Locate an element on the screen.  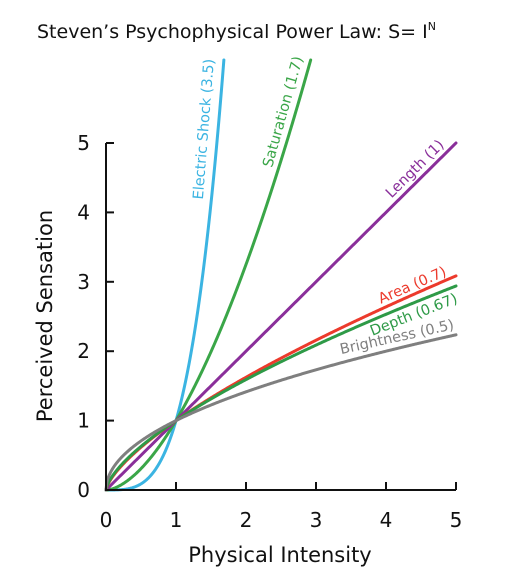
x-tick-label-1: 1 is located at coordinates (176, 520).